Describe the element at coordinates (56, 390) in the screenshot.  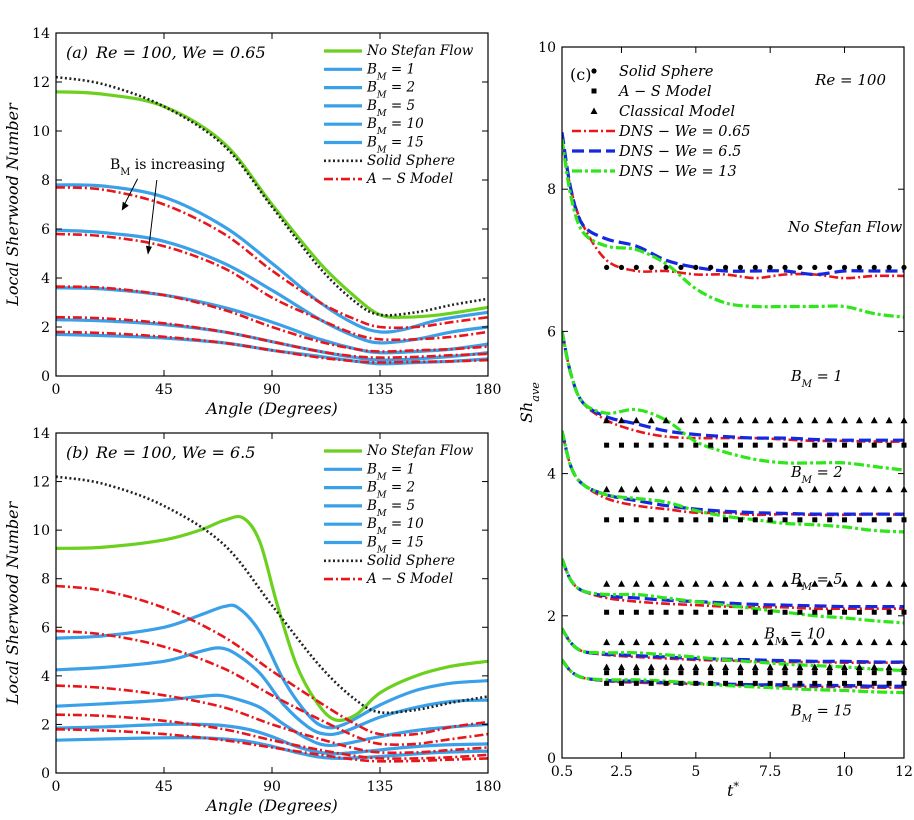
I see `x-tick-label: 0` at that location.